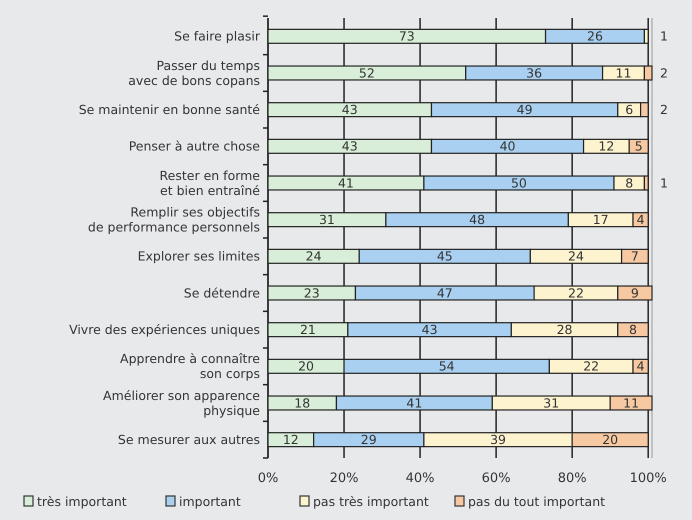 The width and height of the screenshot is (692, 520). Describe the element at coordinates (537, 501) in the screenshot. I see `legend-label: pas du tout important` at that location.